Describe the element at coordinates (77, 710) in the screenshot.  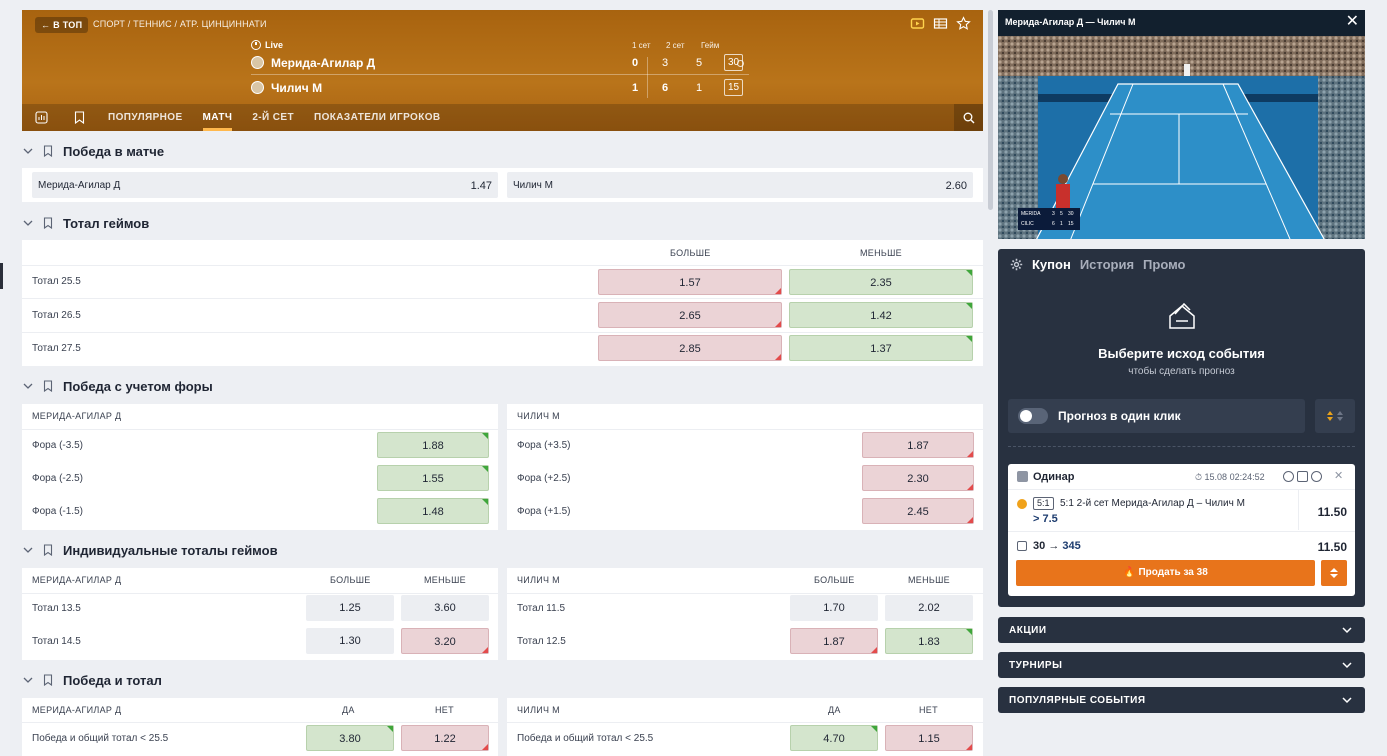
I see `player-head: МЕРИДА-АГИЛАР Д` at that location.